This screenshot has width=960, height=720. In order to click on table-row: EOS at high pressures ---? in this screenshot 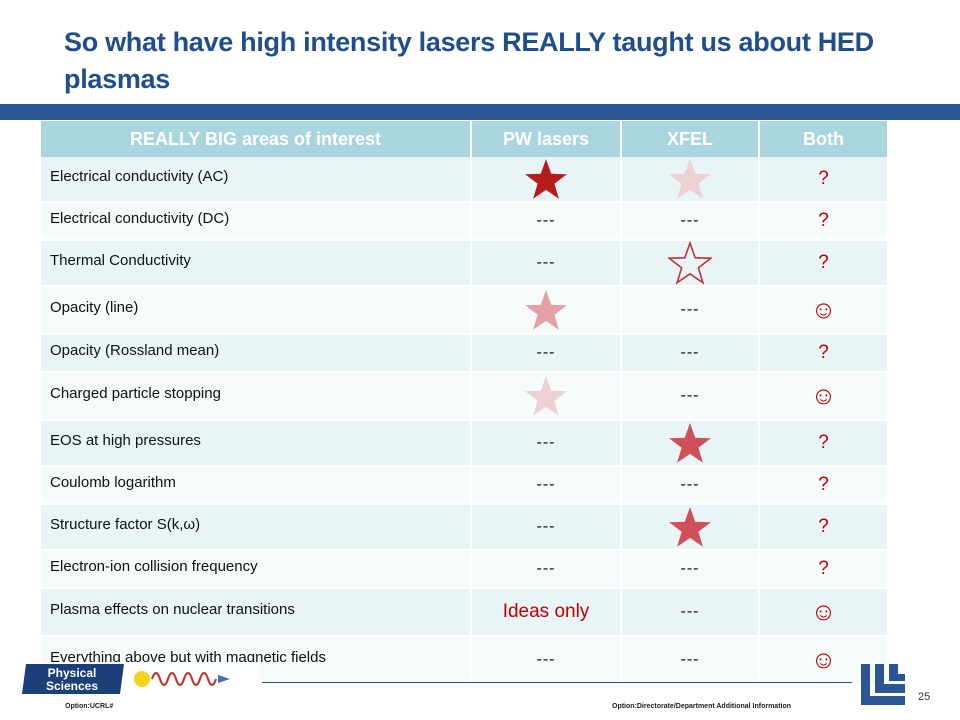, I will do `click(465, 443)`.